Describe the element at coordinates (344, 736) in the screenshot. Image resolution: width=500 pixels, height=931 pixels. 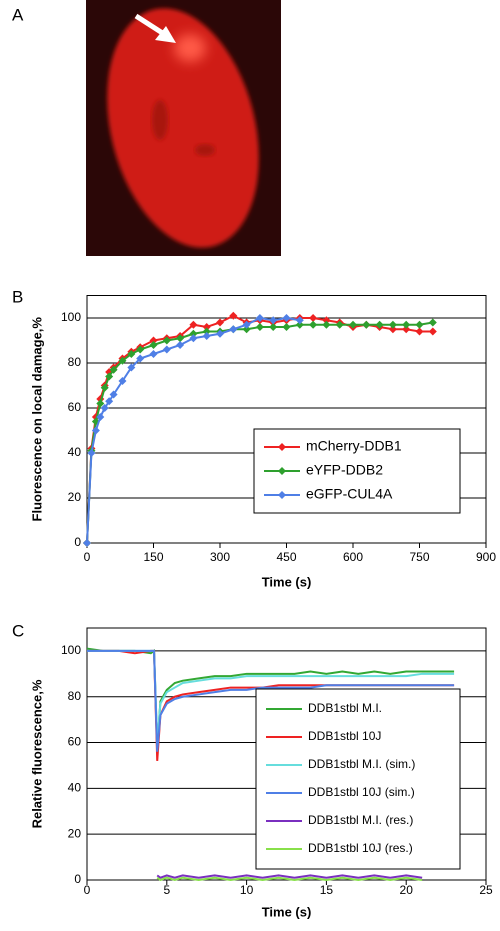
I see `legend-label: DDB1stbl 10J` at that location.